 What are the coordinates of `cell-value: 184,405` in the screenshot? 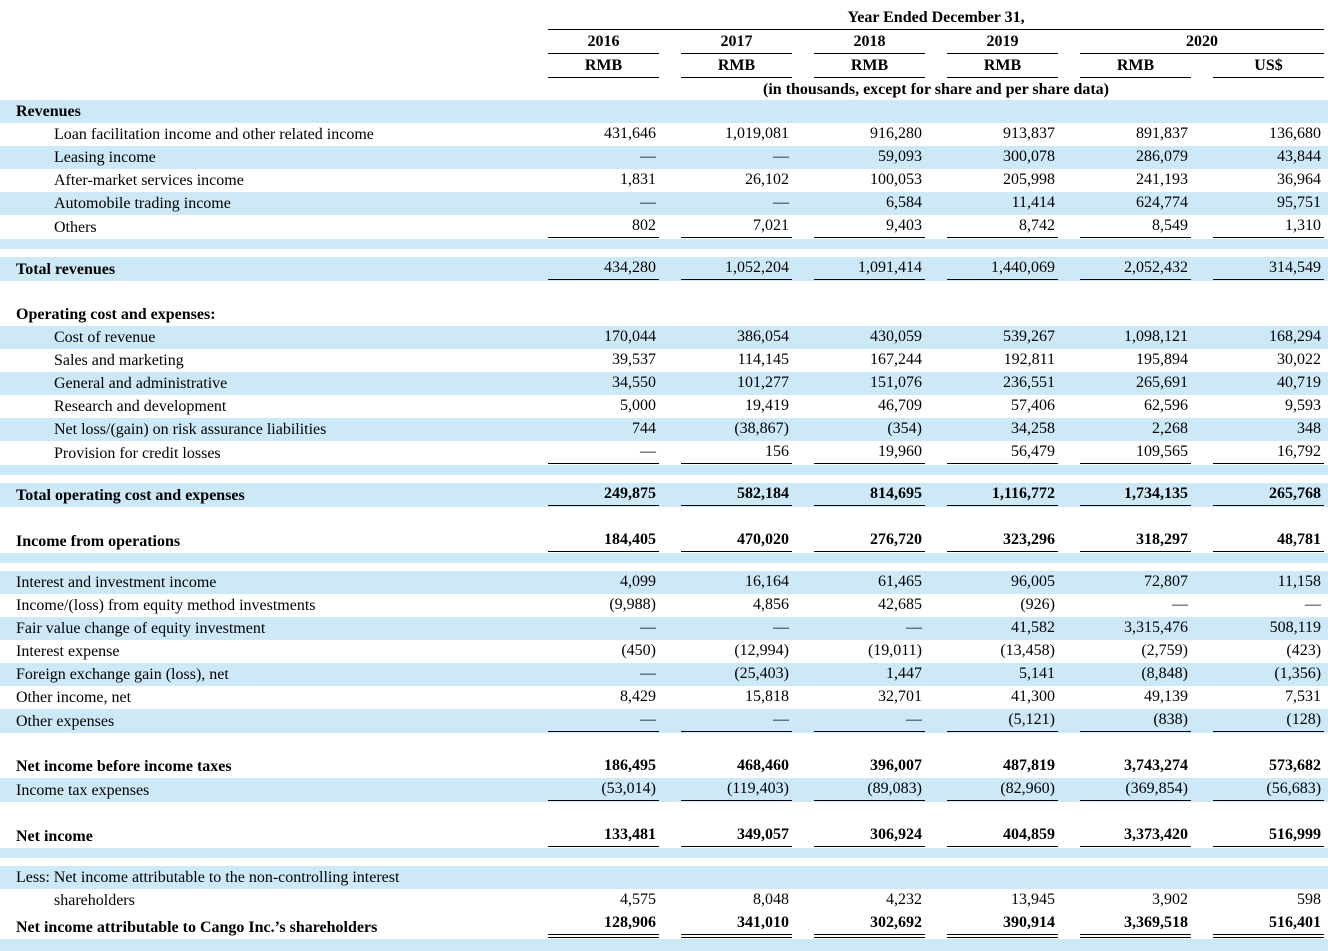 It's located at (603, 541).